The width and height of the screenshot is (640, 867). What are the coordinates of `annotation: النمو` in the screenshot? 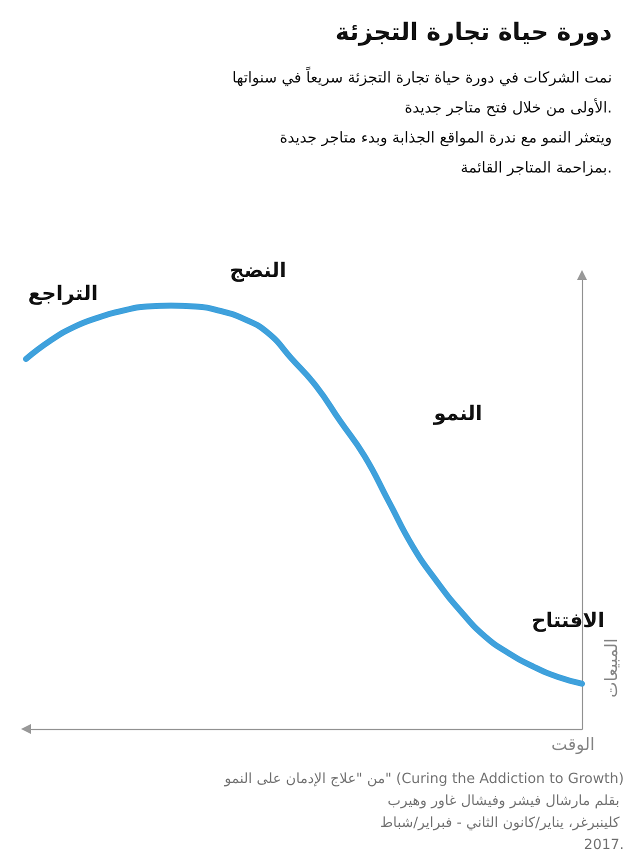 It's located at (457, 413).